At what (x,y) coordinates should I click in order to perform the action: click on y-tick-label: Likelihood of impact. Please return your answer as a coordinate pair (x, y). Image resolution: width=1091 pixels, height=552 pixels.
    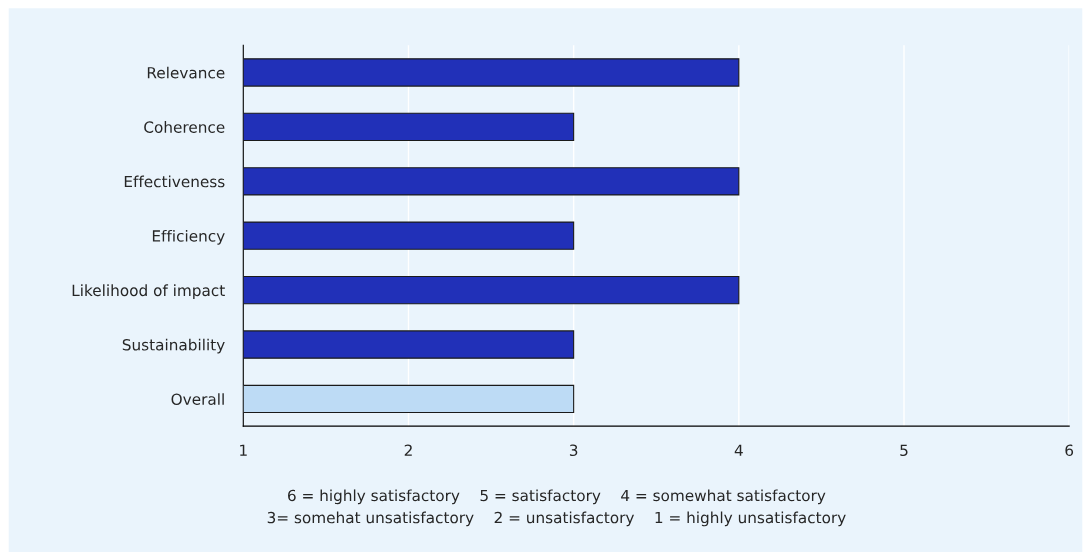
    Looking at the image, I should click on (148, 292).